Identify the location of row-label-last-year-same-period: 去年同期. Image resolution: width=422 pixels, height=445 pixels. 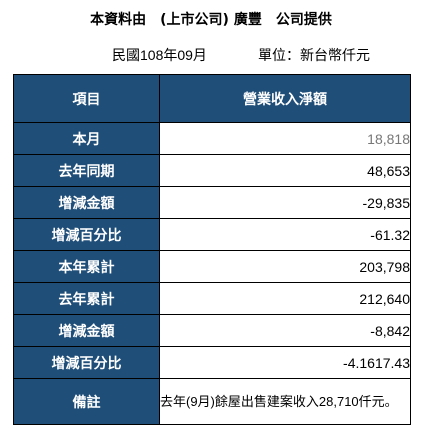
(86, 170).